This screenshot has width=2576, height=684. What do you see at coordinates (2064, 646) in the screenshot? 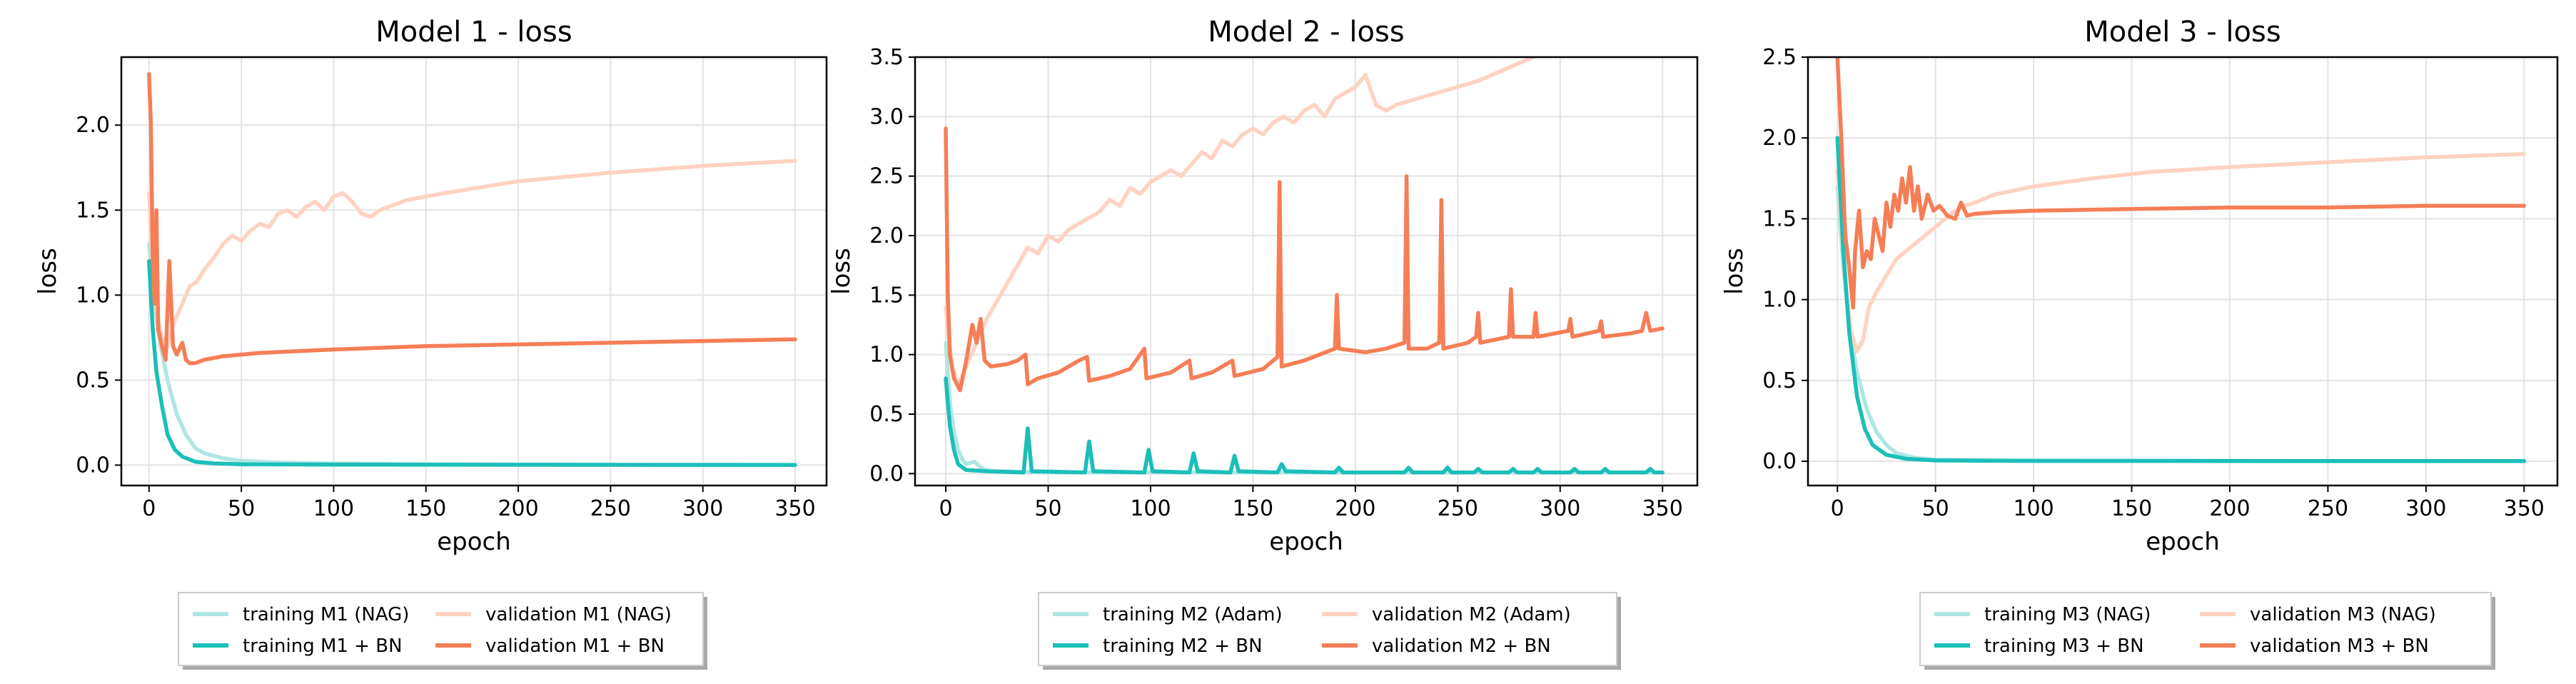
I see `legend-entry: training M3 + BN` at bounding box center [2064, 646].